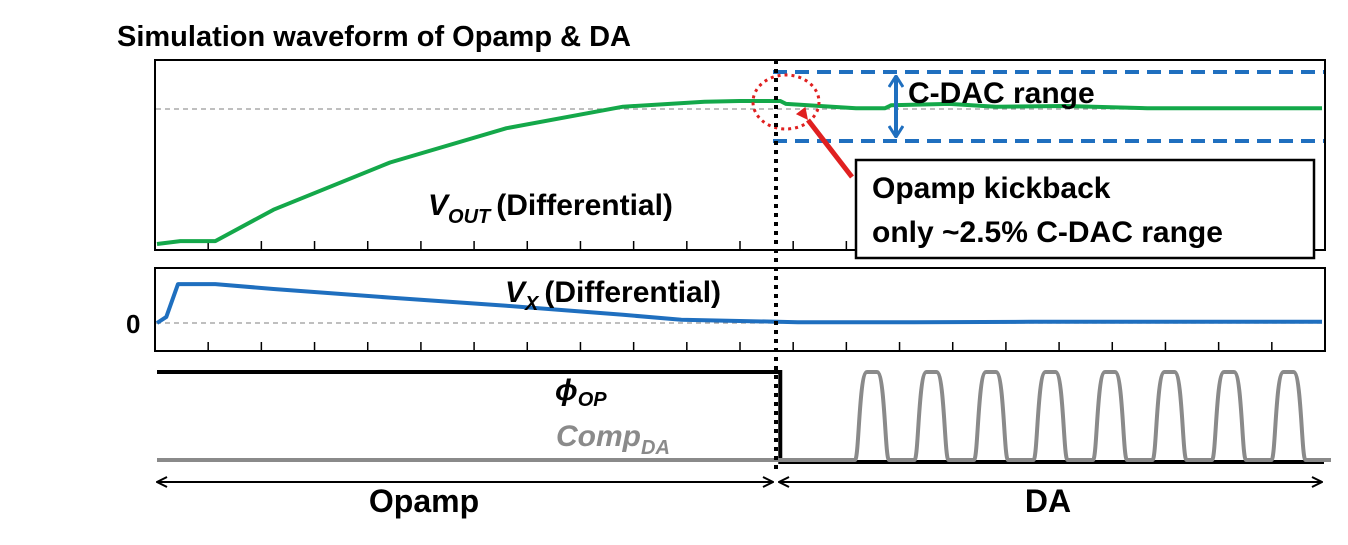  I want to click on vx-series-label: VX (Differential), so click(613, 295).